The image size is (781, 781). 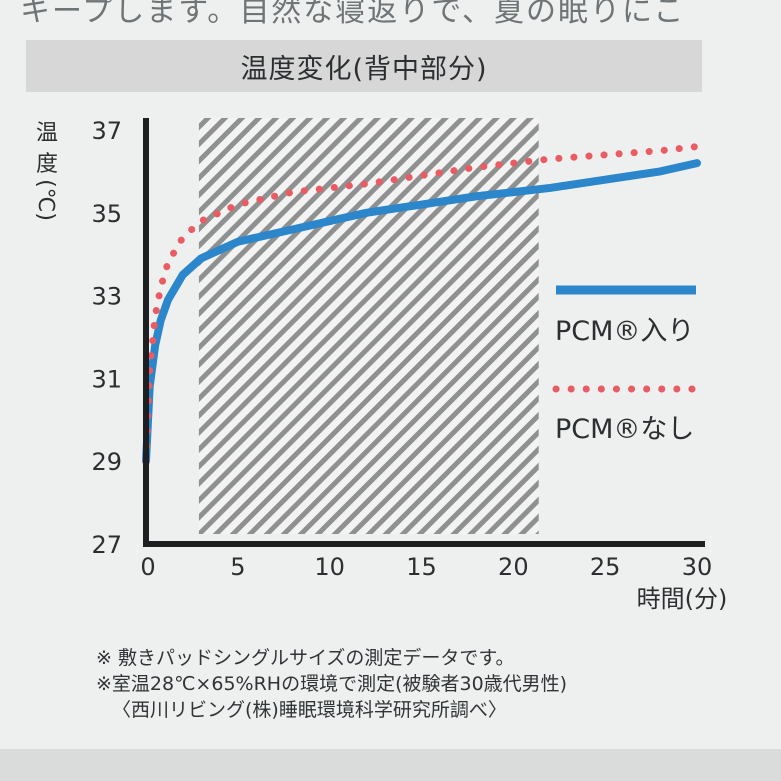 What do you see at coordinates (682, 599) in the screenshot?
I see `x-axis-label: 時間(分)` at bounding box center [682, 599].